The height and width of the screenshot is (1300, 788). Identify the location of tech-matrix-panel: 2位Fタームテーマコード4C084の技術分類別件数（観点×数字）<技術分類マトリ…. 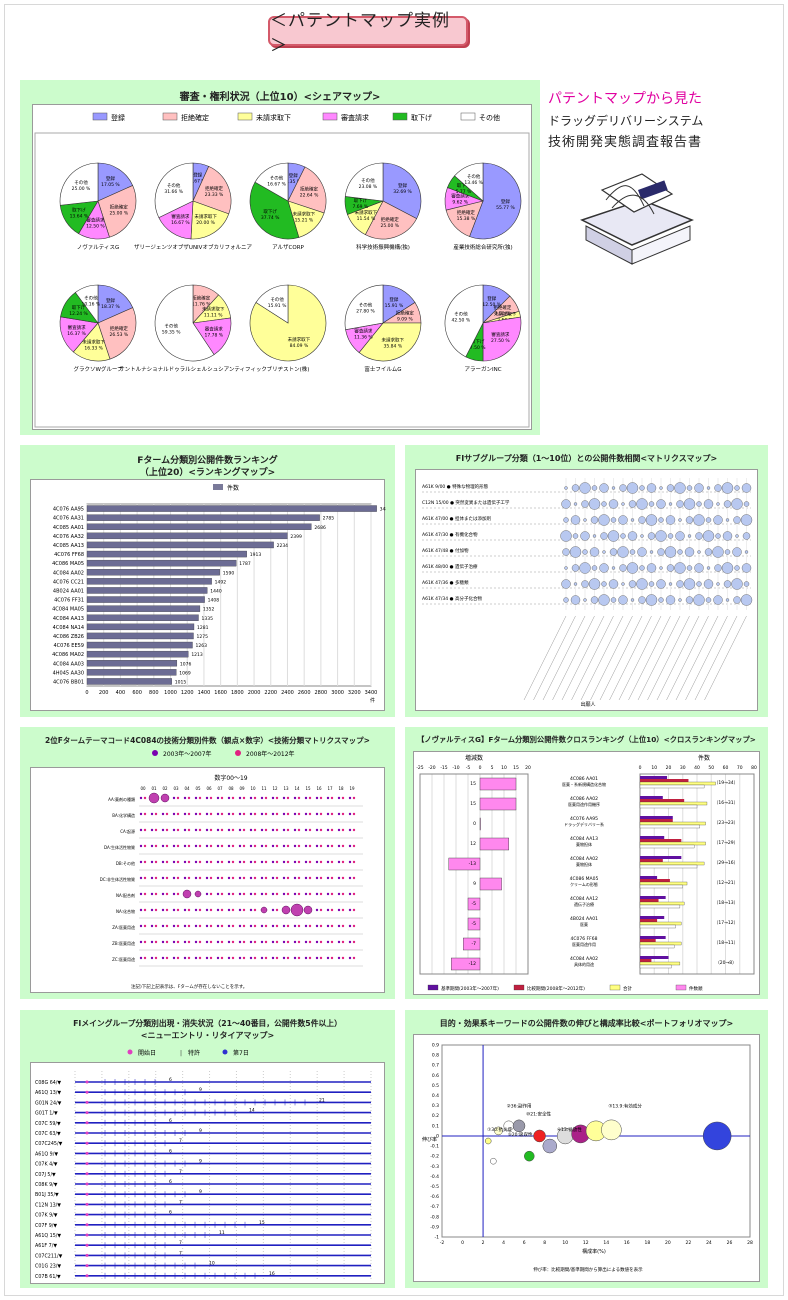
(207, 863).